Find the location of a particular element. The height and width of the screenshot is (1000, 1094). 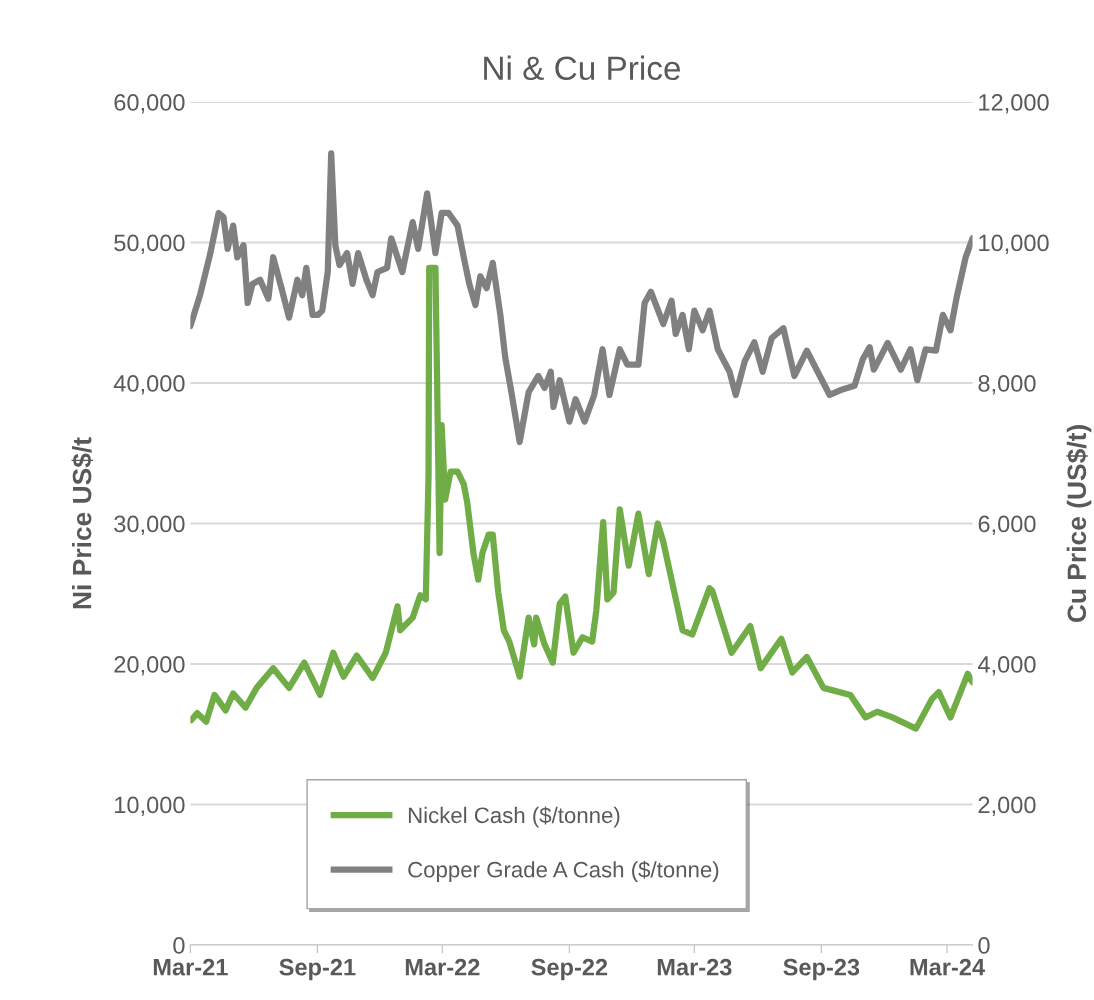

x-tick-label: Mar-22 is located at coordinates (442, 967).